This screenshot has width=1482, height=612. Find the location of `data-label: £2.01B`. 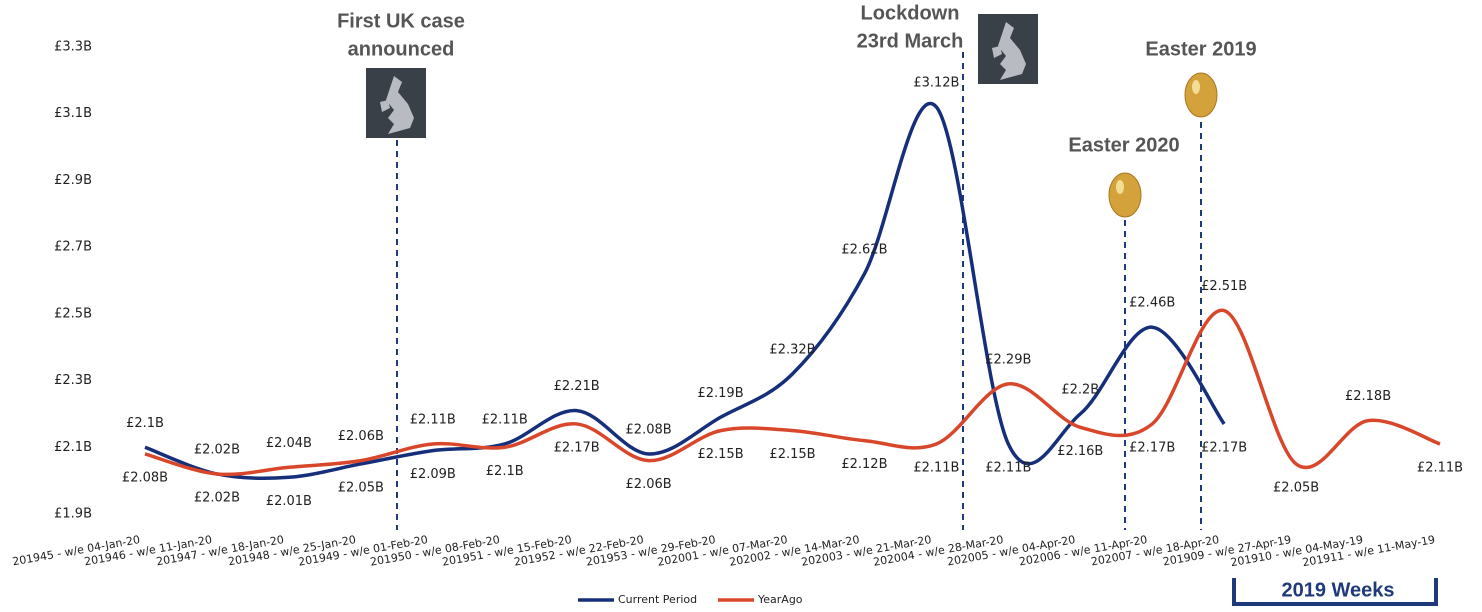

data-label: £2.01B is located at coordinates (289, 501).